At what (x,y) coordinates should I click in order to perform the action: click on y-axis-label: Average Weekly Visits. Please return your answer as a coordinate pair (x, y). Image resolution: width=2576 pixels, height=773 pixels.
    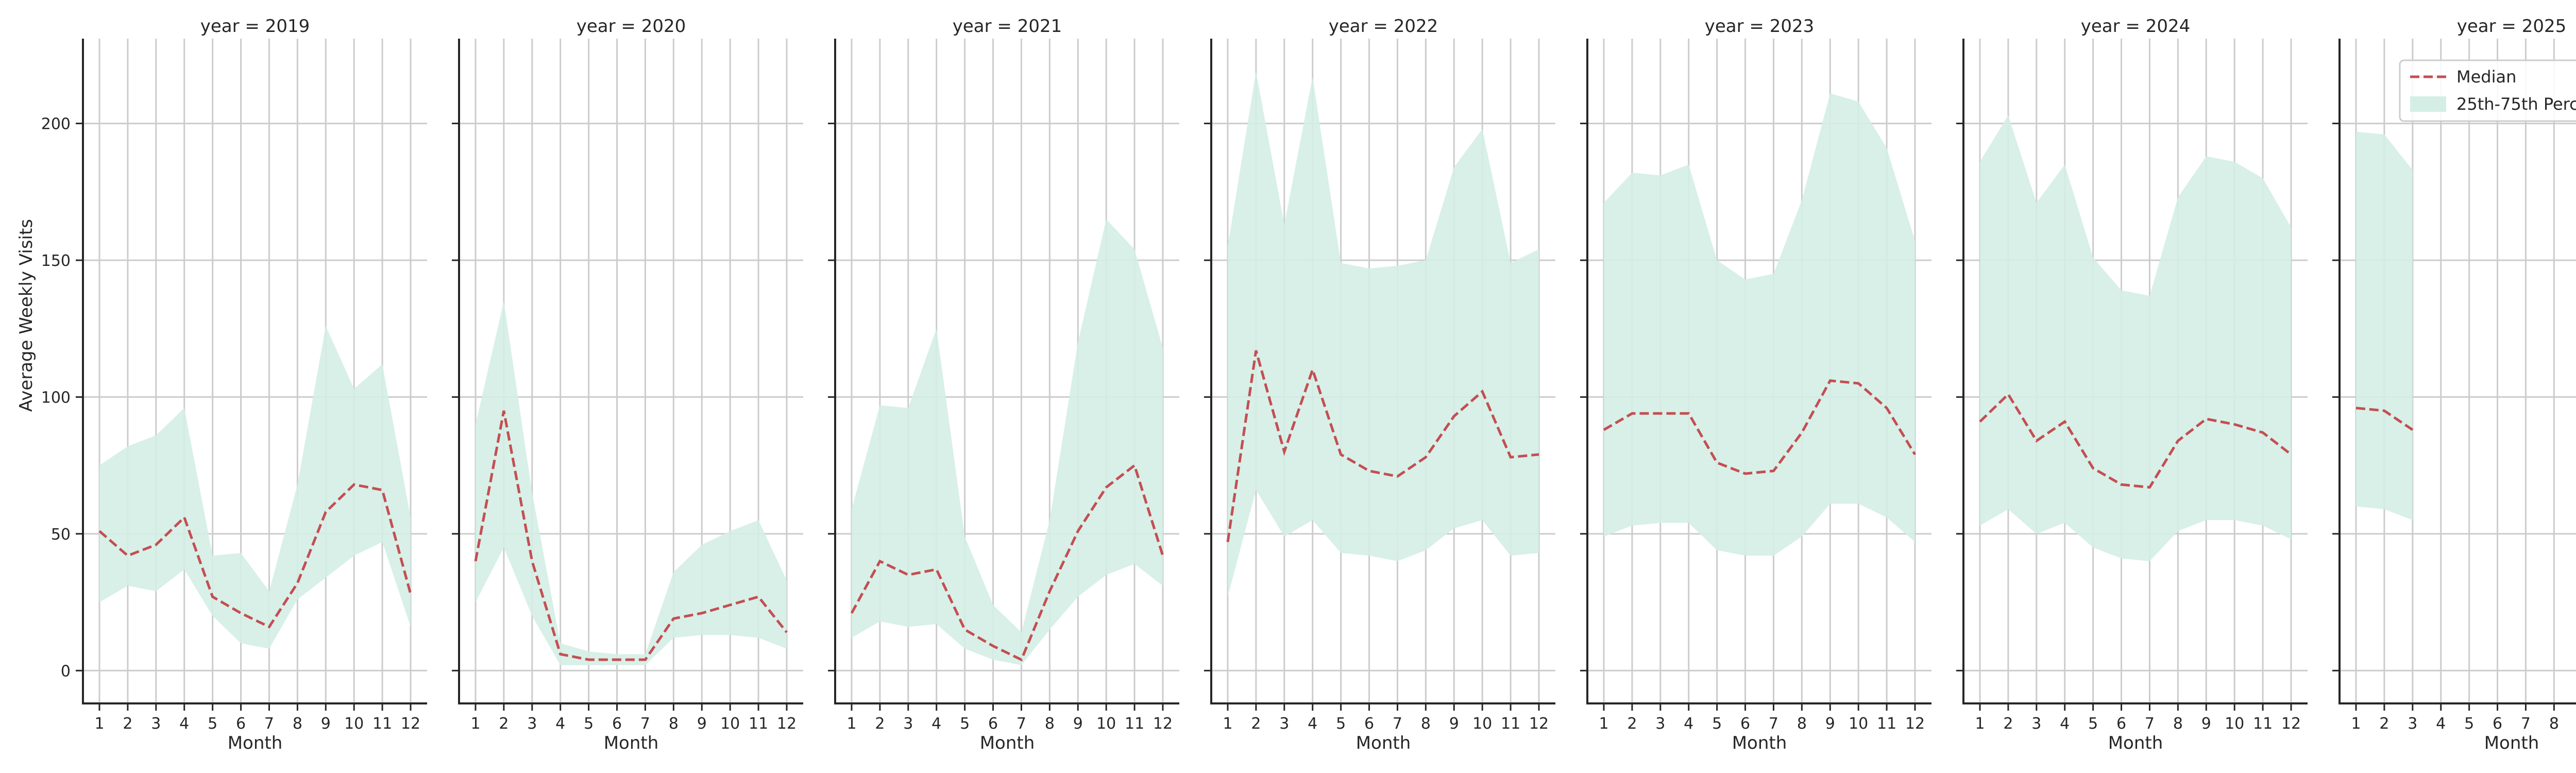
    Looking at the image, I should click on (26, 315).